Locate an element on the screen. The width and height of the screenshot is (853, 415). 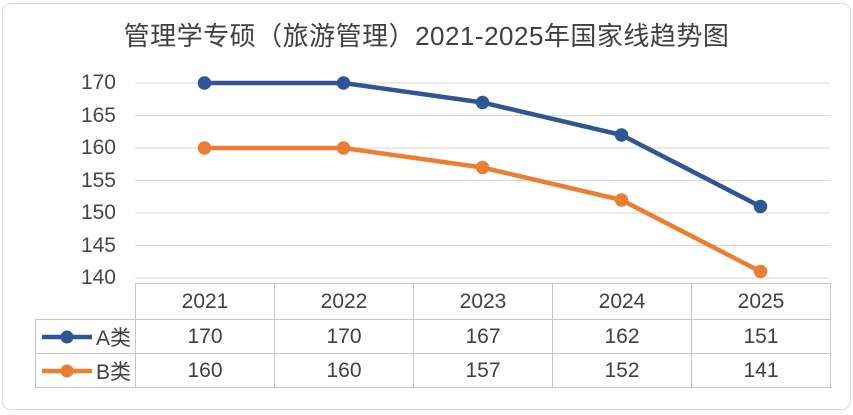
table-header-year: 2024 is located at coordinates (622, 301).